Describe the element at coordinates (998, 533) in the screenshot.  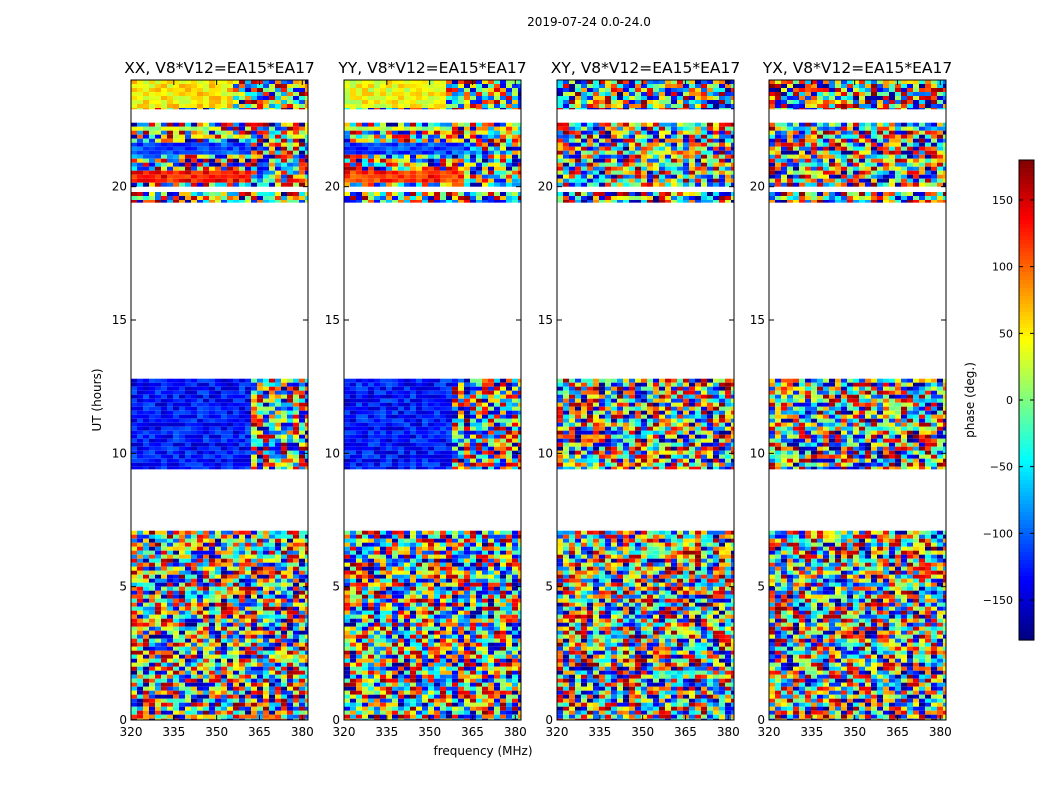
I see `colorbar-tick-label: −100` at that location.